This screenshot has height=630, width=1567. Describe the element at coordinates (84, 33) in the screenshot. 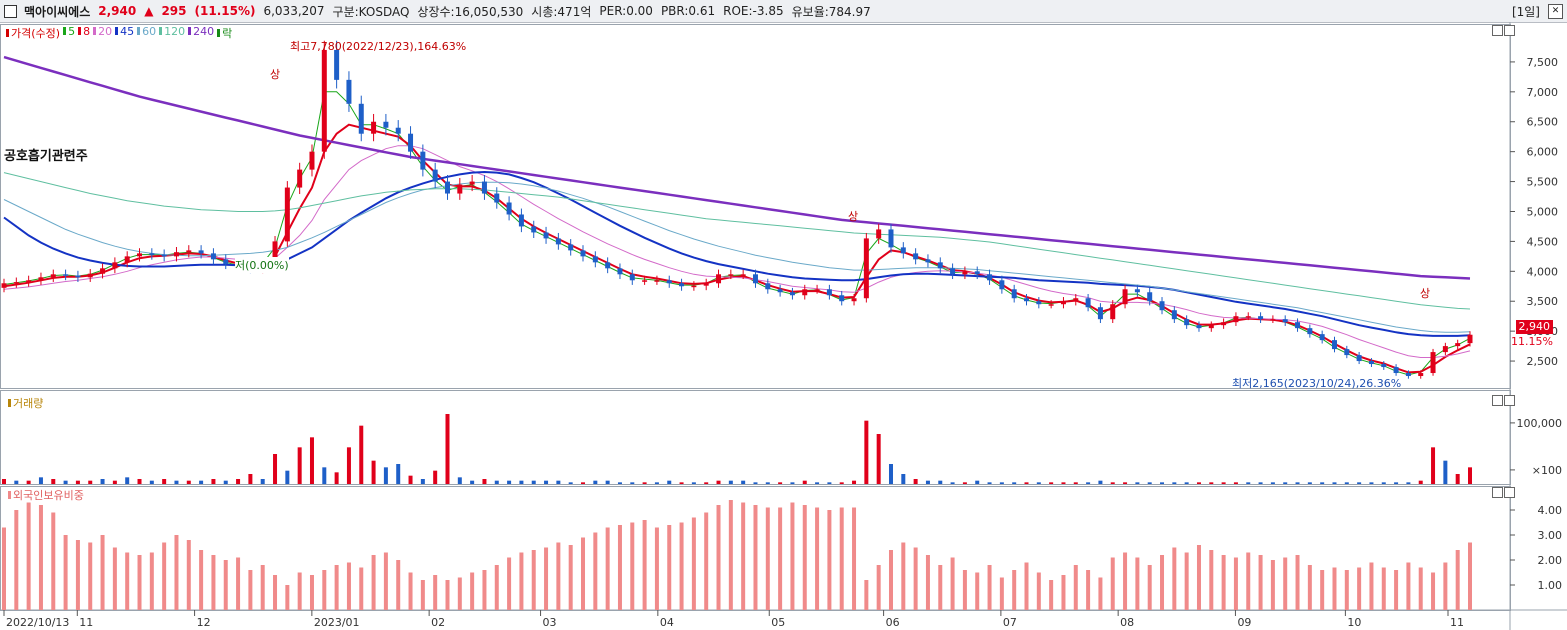

I see `legend-item: 8` at that location.